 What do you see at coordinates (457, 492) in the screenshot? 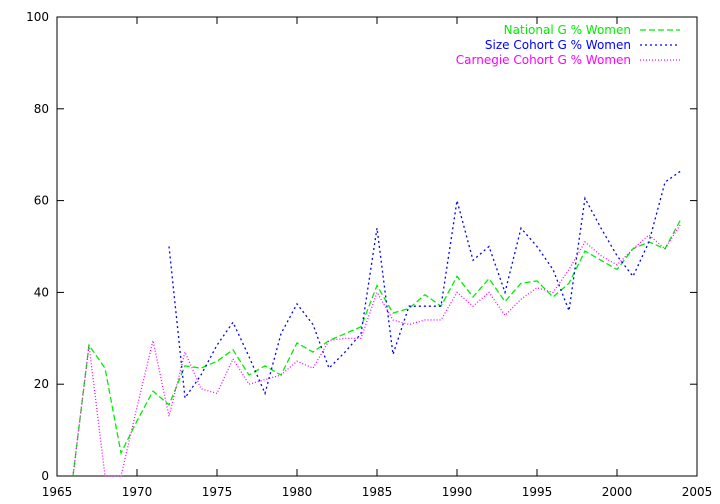
I see `x-tick-label: 1990` at bounding box center [457, 492].